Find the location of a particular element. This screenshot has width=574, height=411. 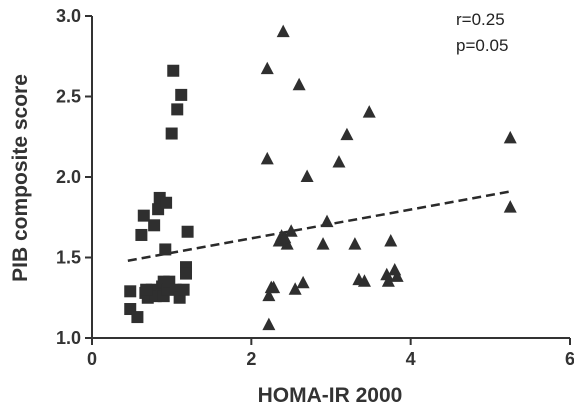

regression-line is located at coordinates (319, 226).